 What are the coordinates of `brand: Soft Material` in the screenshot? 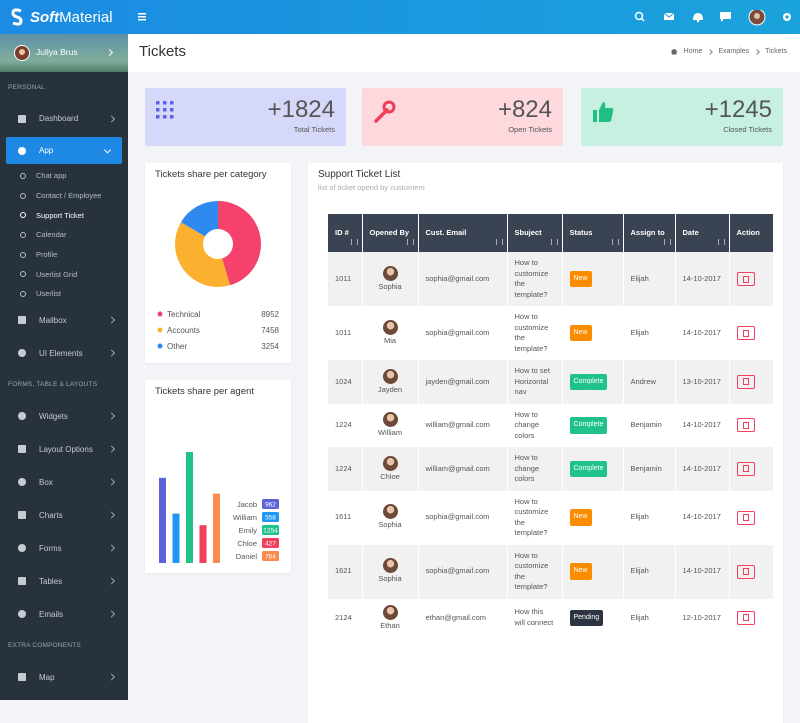 It's located at (61, 17).